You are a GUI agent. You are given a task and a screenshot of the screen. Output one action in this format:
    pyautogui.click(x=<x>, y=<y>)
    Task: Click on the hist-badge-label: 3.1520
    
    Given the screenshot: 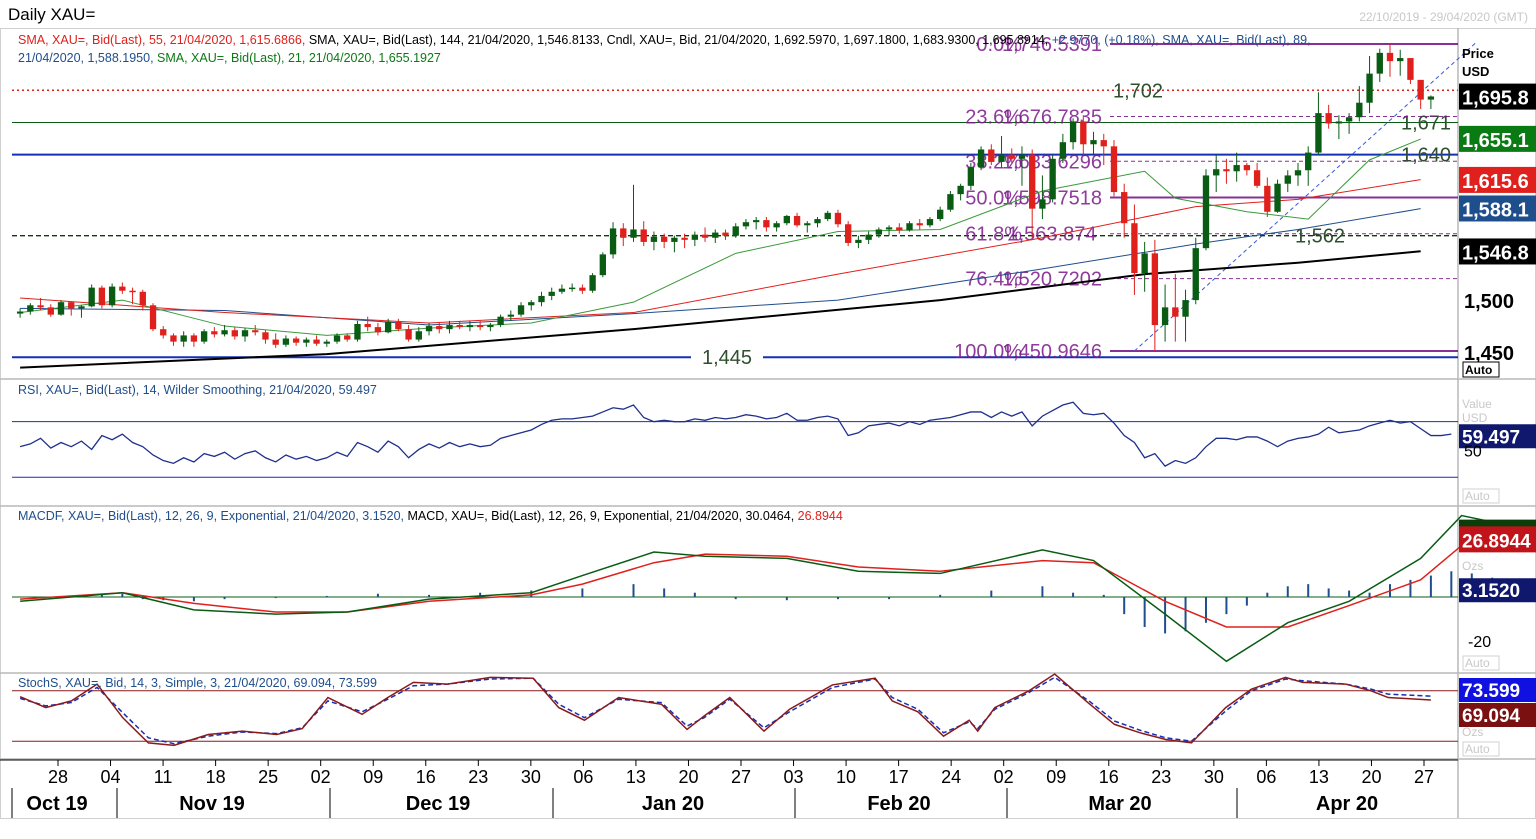 What is the action you would take?
    pyautogui.click(x=1491, y=591)
    